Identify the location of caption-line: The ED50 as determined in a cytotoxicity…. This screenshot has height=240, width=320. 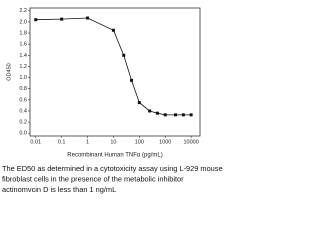
(112, 168).